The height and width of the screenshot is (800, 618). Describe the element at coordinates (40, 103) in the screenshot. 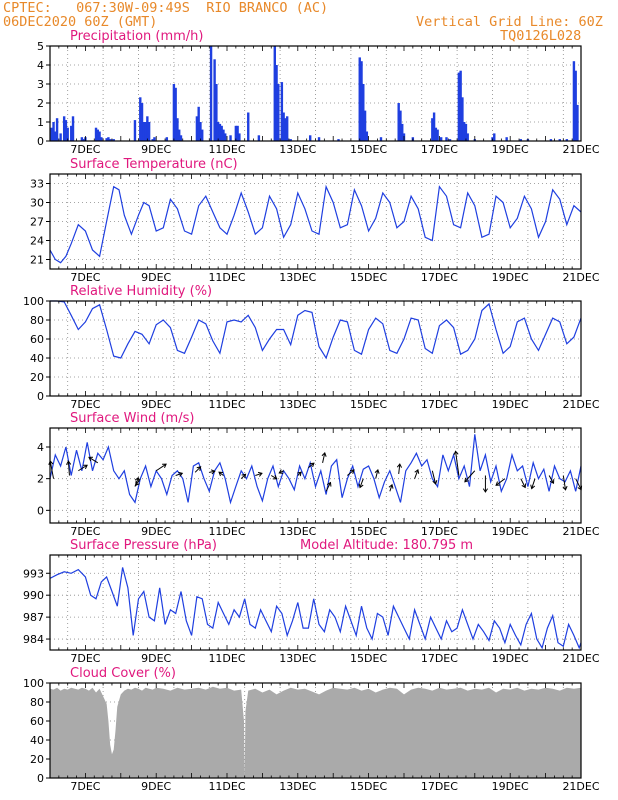

I see `y-tick-label: 2` at that location.